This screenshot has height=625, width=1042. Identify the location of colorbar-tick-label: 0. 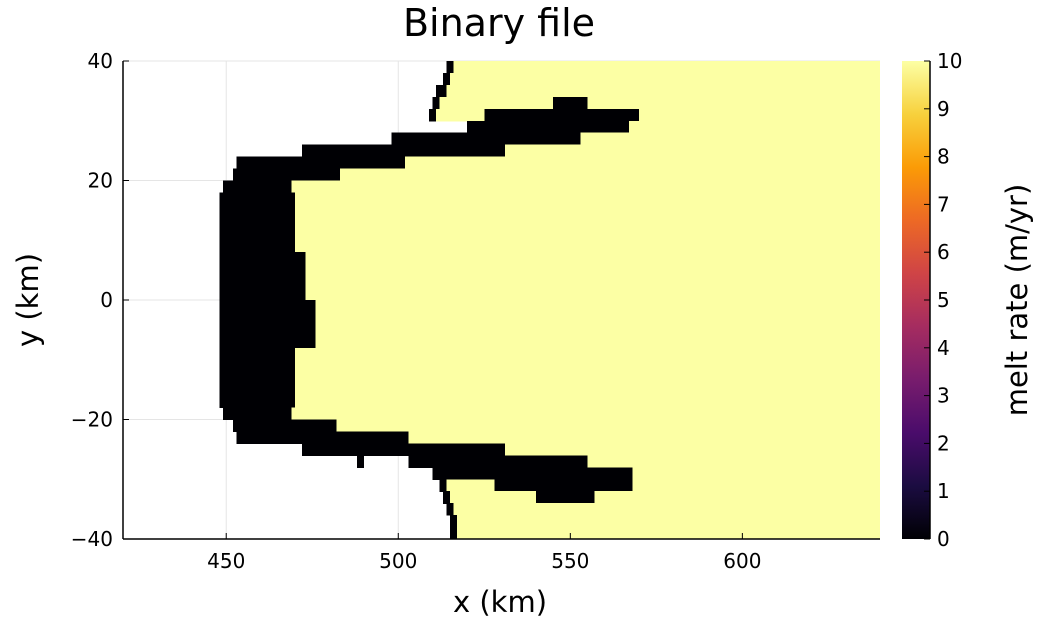
(943, 539).